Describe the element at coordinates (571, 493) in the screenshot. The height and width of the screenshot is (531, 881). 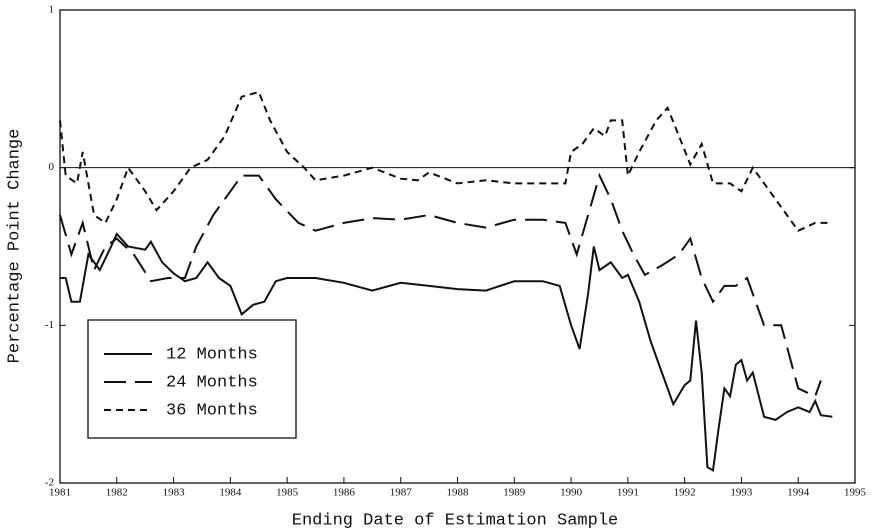
I see `x-tick-label: 1990` at that location.